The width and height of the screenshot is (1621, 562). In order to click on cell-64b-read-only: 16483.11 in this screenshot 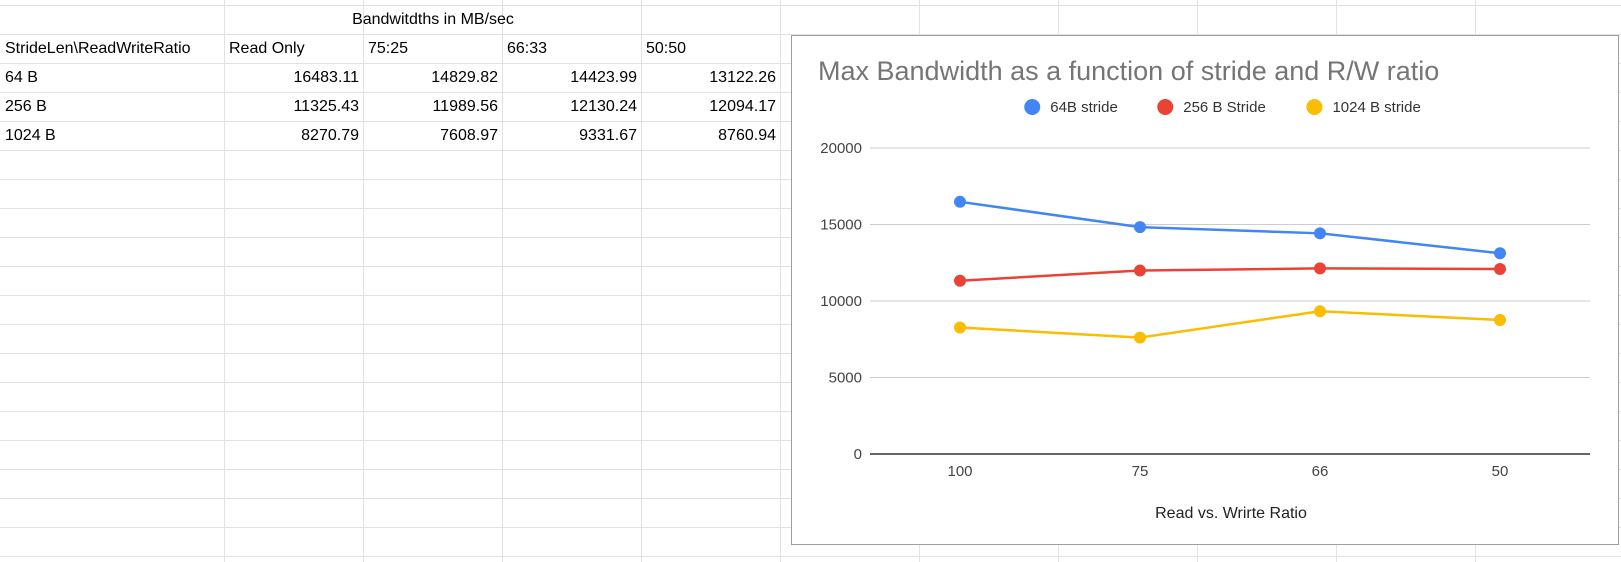, I will do `click(326, 77)`.